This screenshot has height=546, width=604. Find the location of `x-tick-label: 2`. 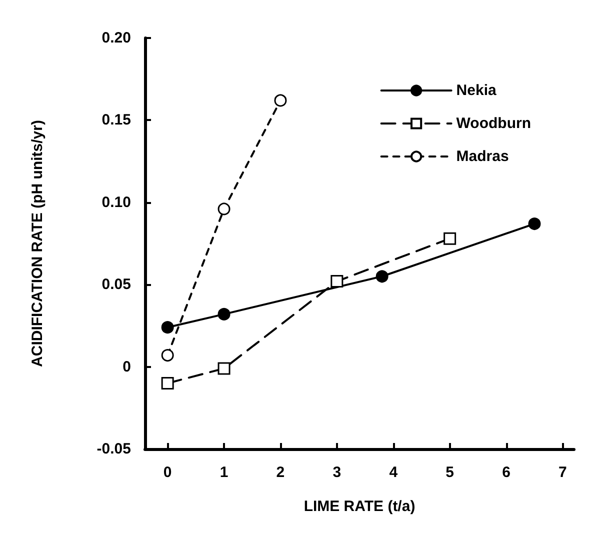

x-tick-label: 2 is located at coordinates (280, 472).